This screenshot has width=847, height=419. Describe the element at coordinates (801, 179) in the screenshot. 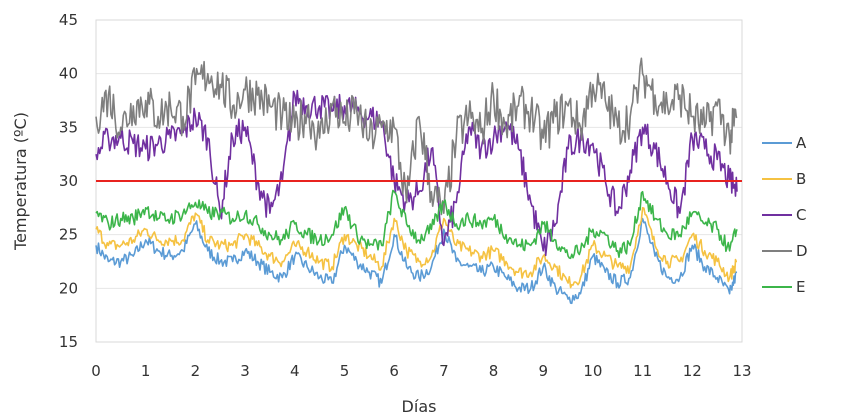

I see `legend-label-b: B` at that location.